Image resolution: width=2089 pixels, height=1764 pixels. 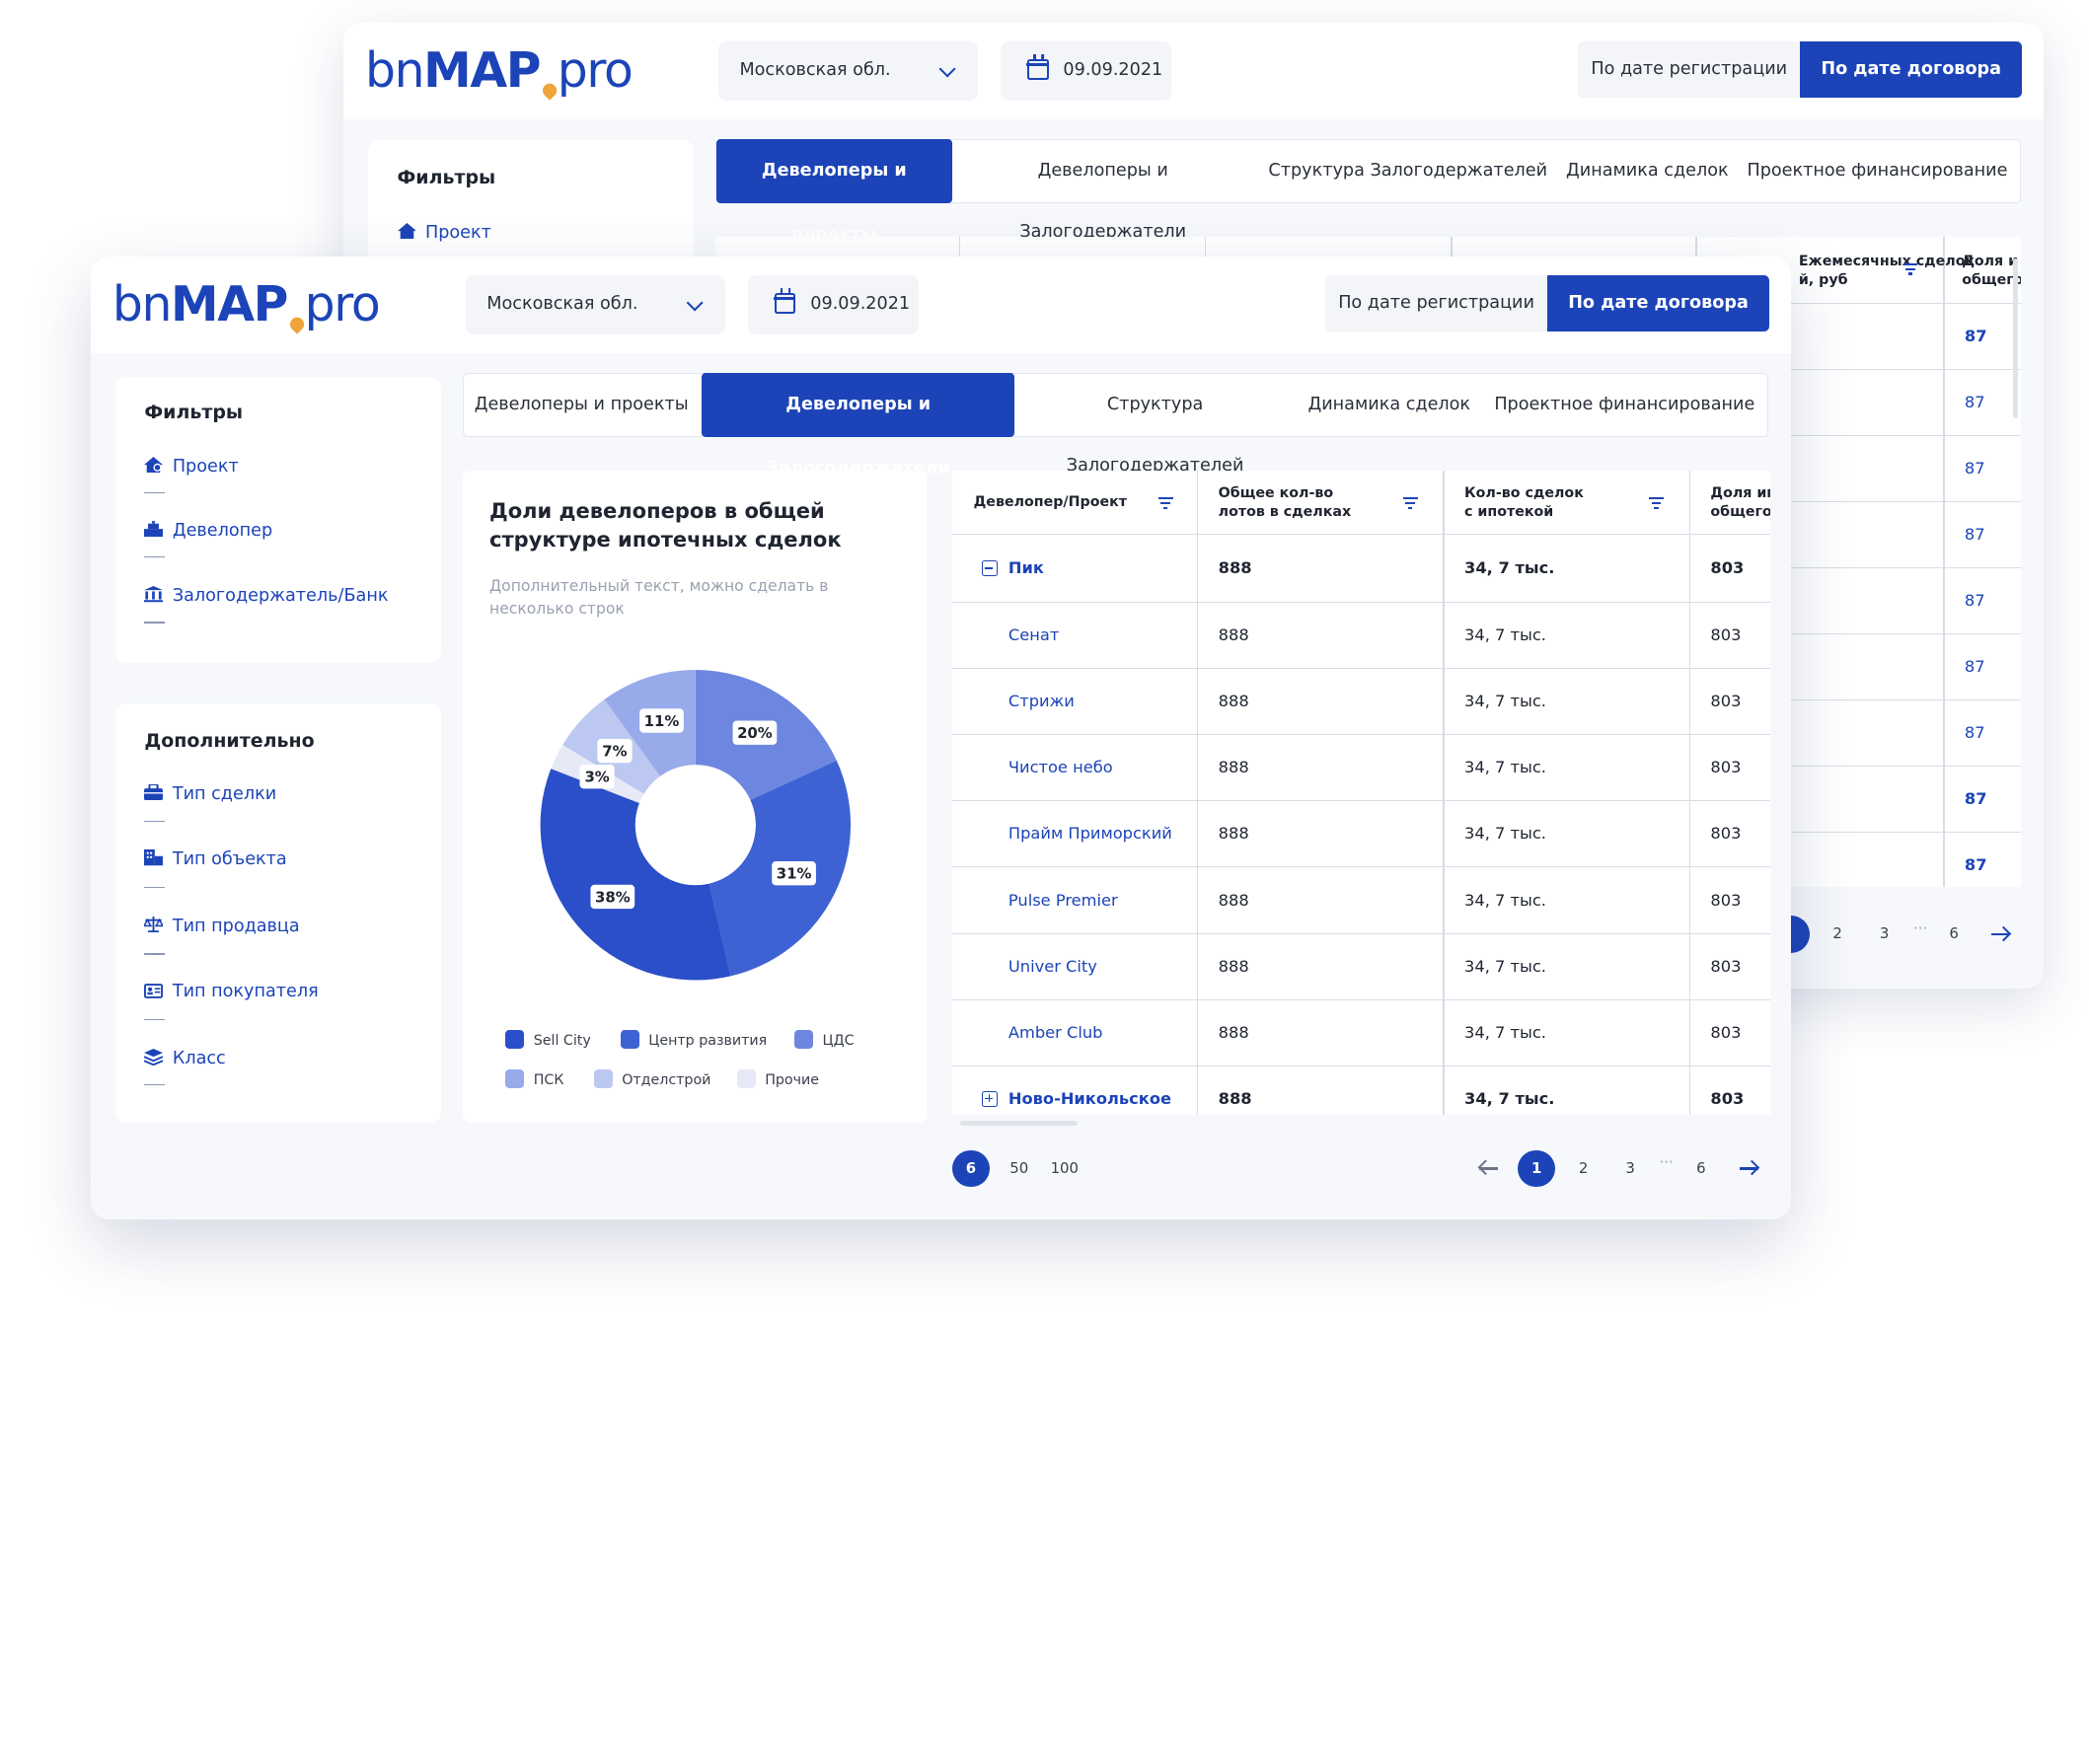 I want to click on cell-project-name: Прайм Приморский, so click(x=1090, y=833).